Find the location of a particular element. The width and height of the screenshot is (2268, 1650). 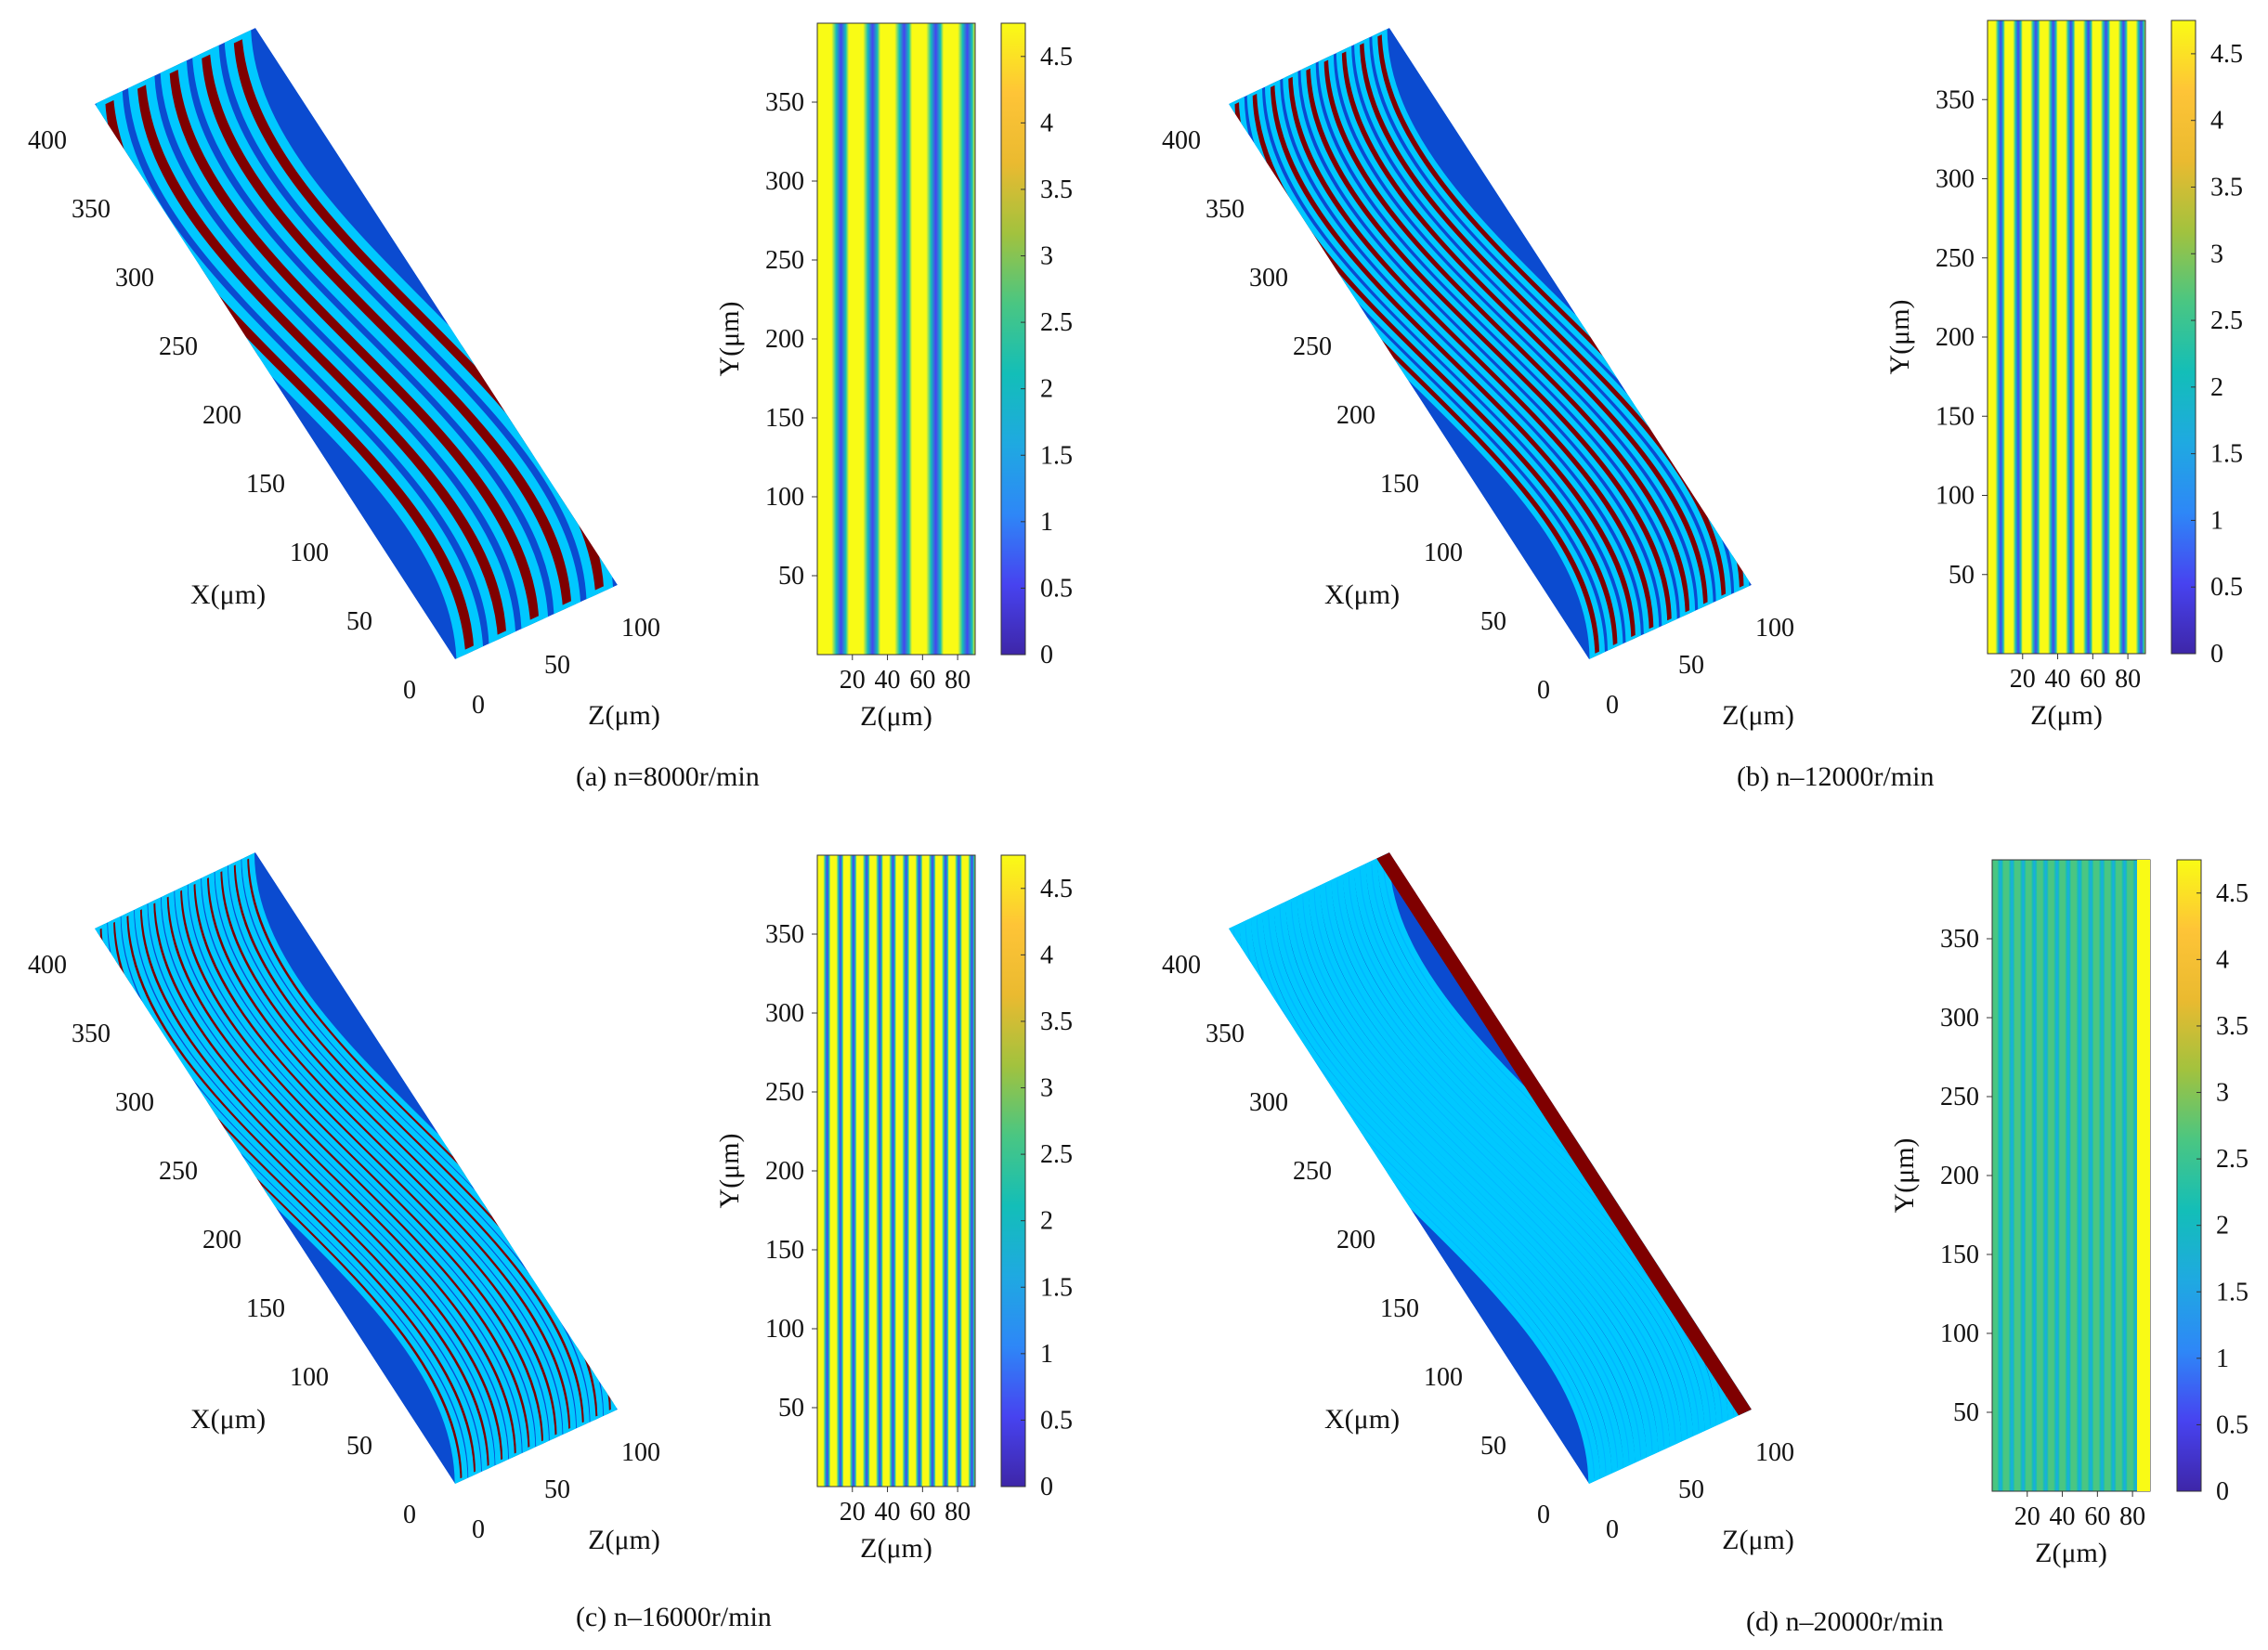

heatmap-x-tick: 40 is located at coordinates (888, 1512).